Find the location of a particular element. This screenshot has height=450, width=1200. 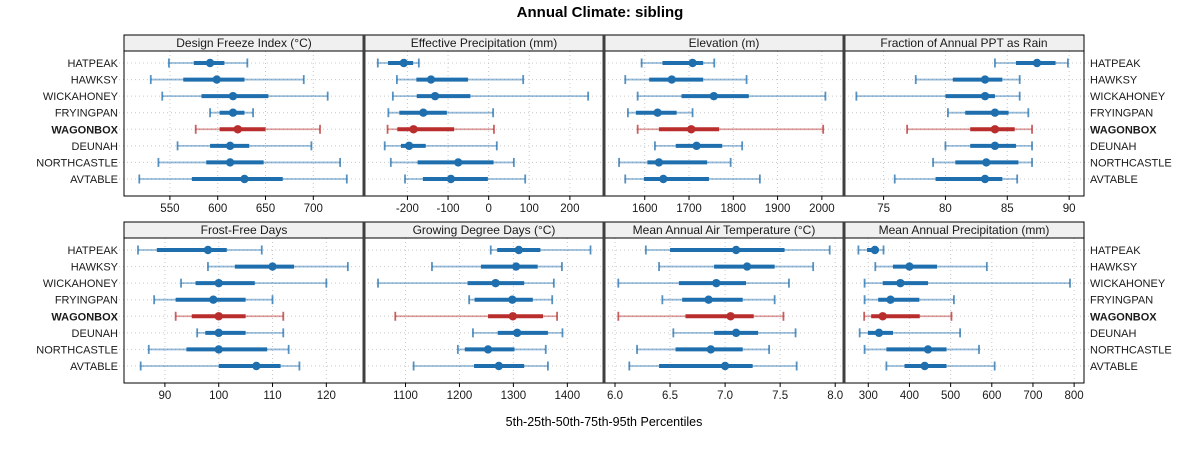

x-tick-label: 1100 is located at coordinates (405, 396).